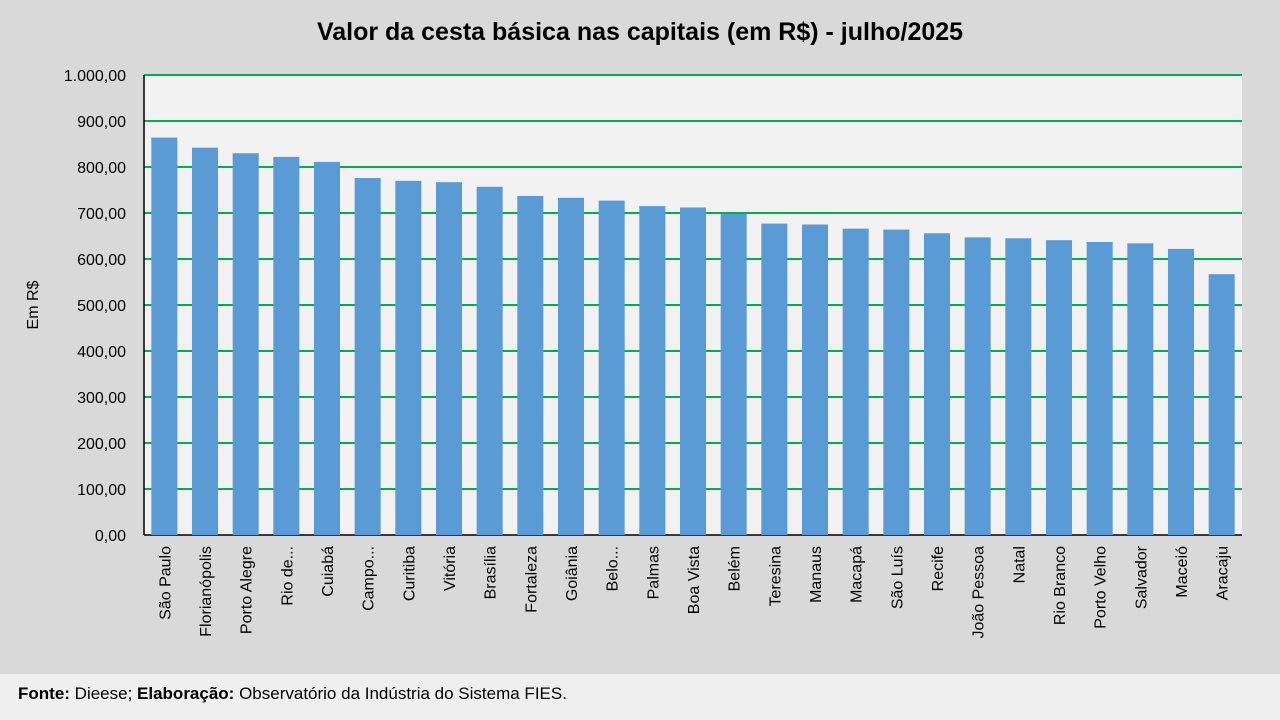 This screenshot has width=1280, height=720. I want to click on x-tick-label: Macapá, so click(857, 574).